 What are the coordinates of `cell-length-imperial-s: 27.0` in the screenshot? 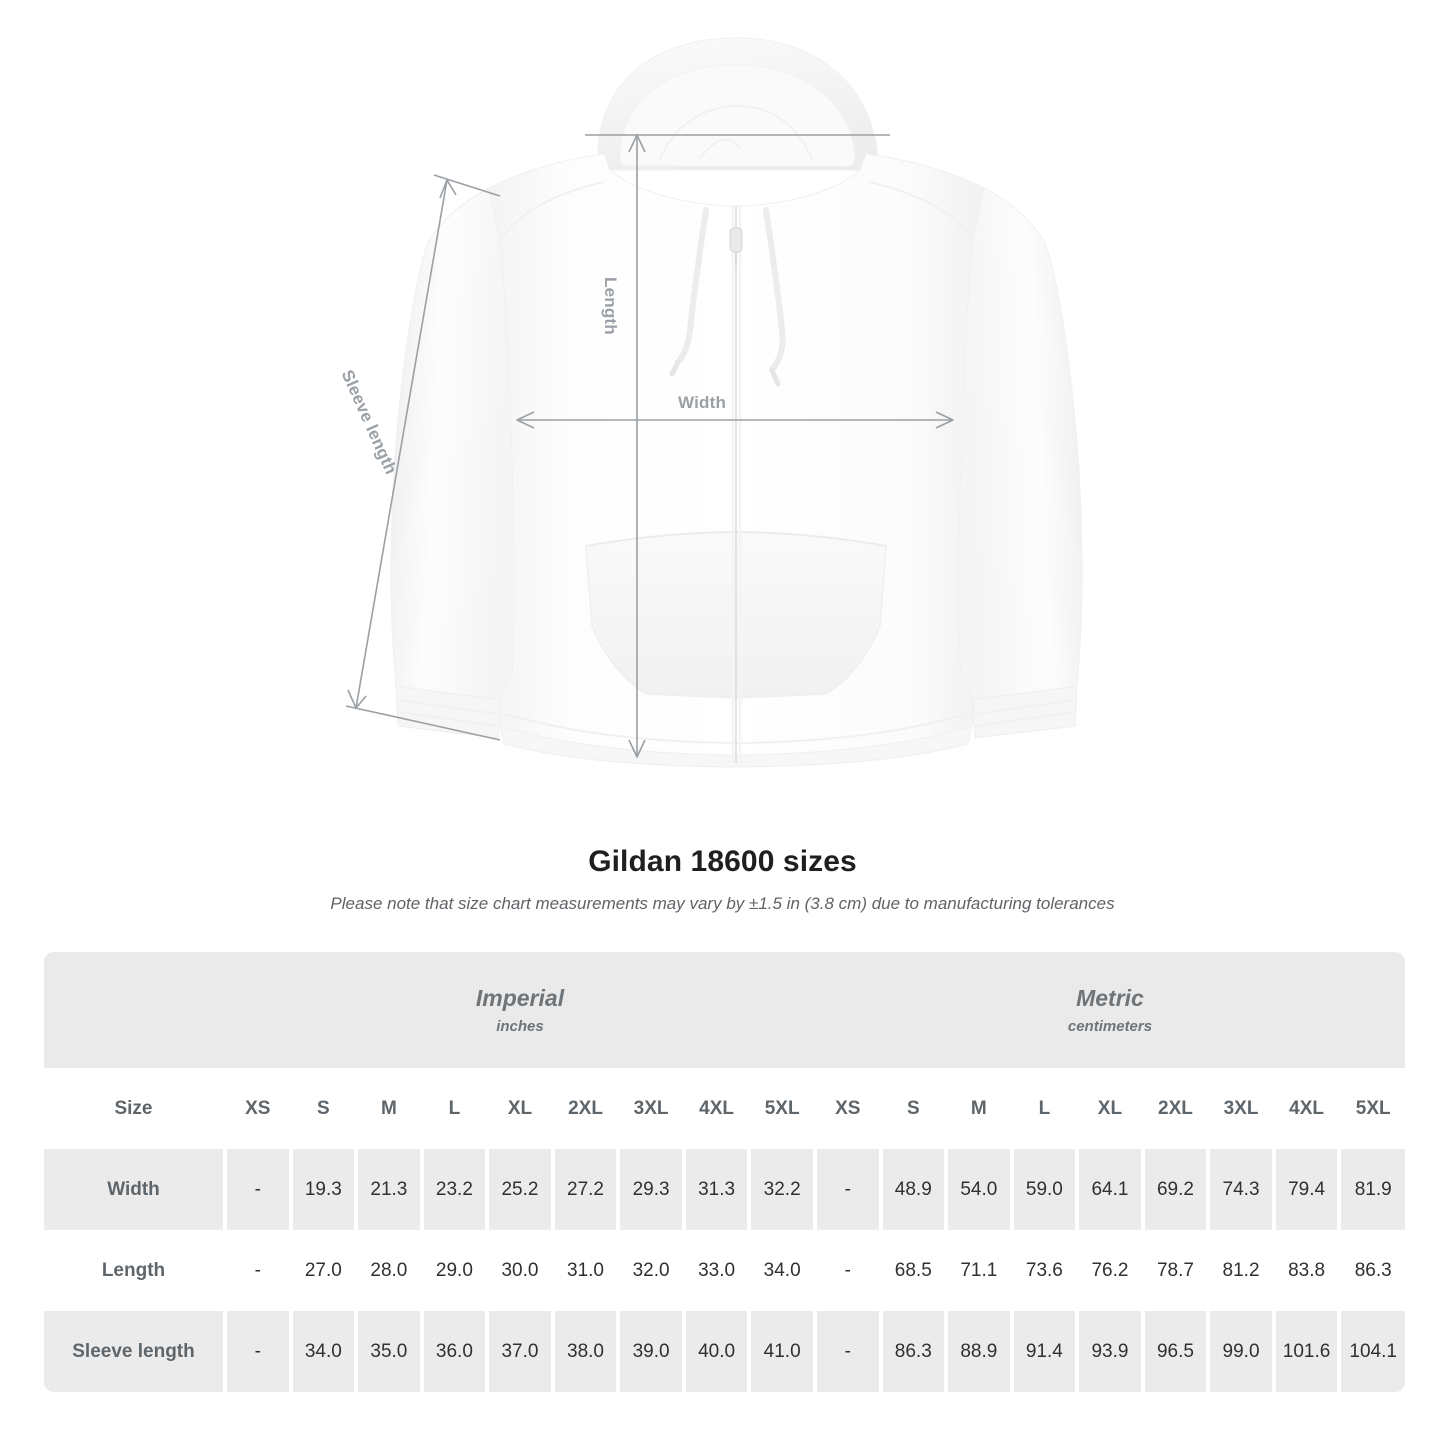 It's located at (323, 1270).